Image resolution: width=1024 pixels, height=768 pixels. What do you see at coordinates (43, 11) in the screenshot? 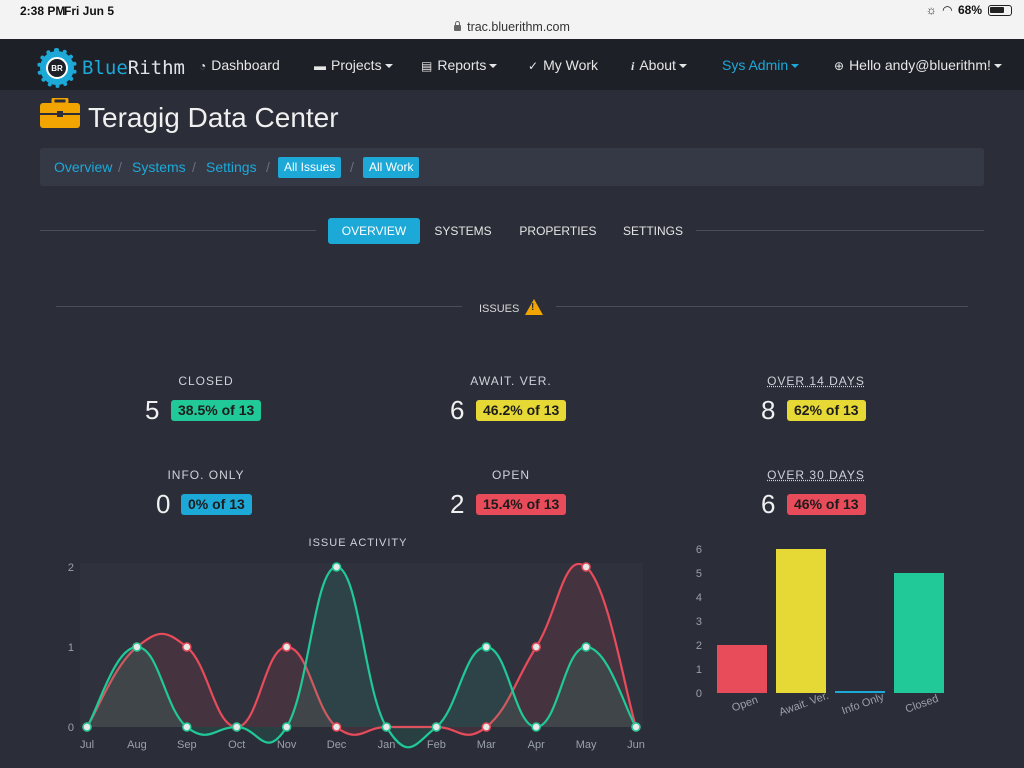
I see `status-time: 2:38 PM` at bounding box center [43, 11].